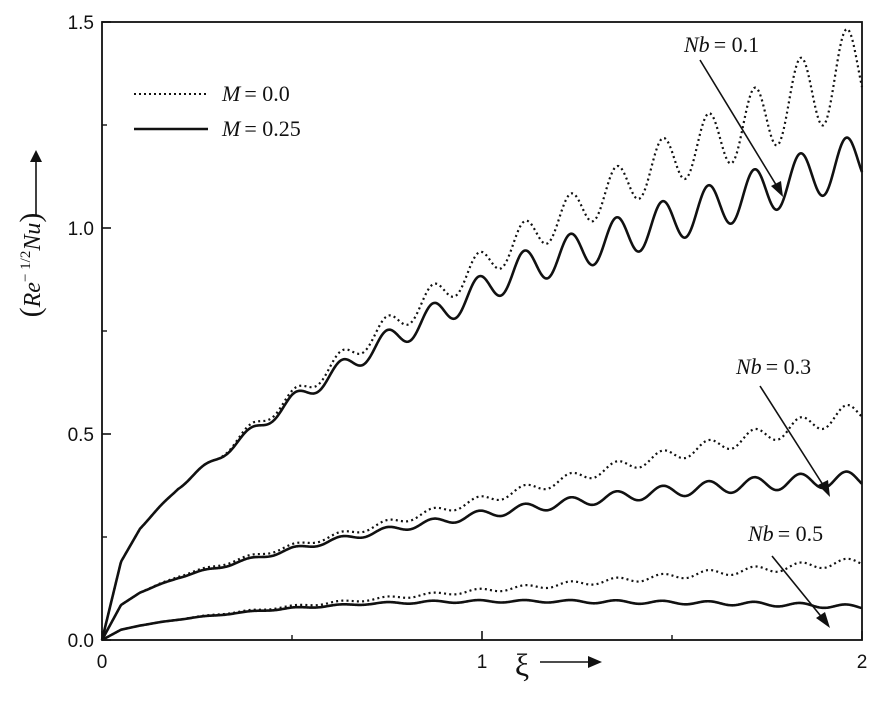 The width and height of the screenshot is (879, 704). What do you see at coordinates (824, 488) in the screenshot?
I see `annotation-nb03-arrowhead` at bounding box center [824, 488].